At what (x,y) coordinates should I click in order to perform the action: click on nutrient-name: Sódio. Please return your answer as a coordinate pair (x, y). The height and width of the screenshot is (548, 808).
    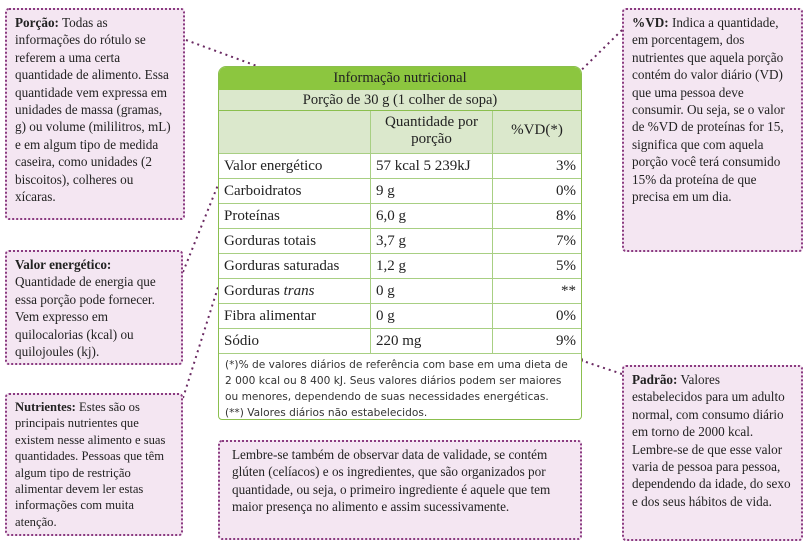
    Looking at the image, I should click on (242, 341).